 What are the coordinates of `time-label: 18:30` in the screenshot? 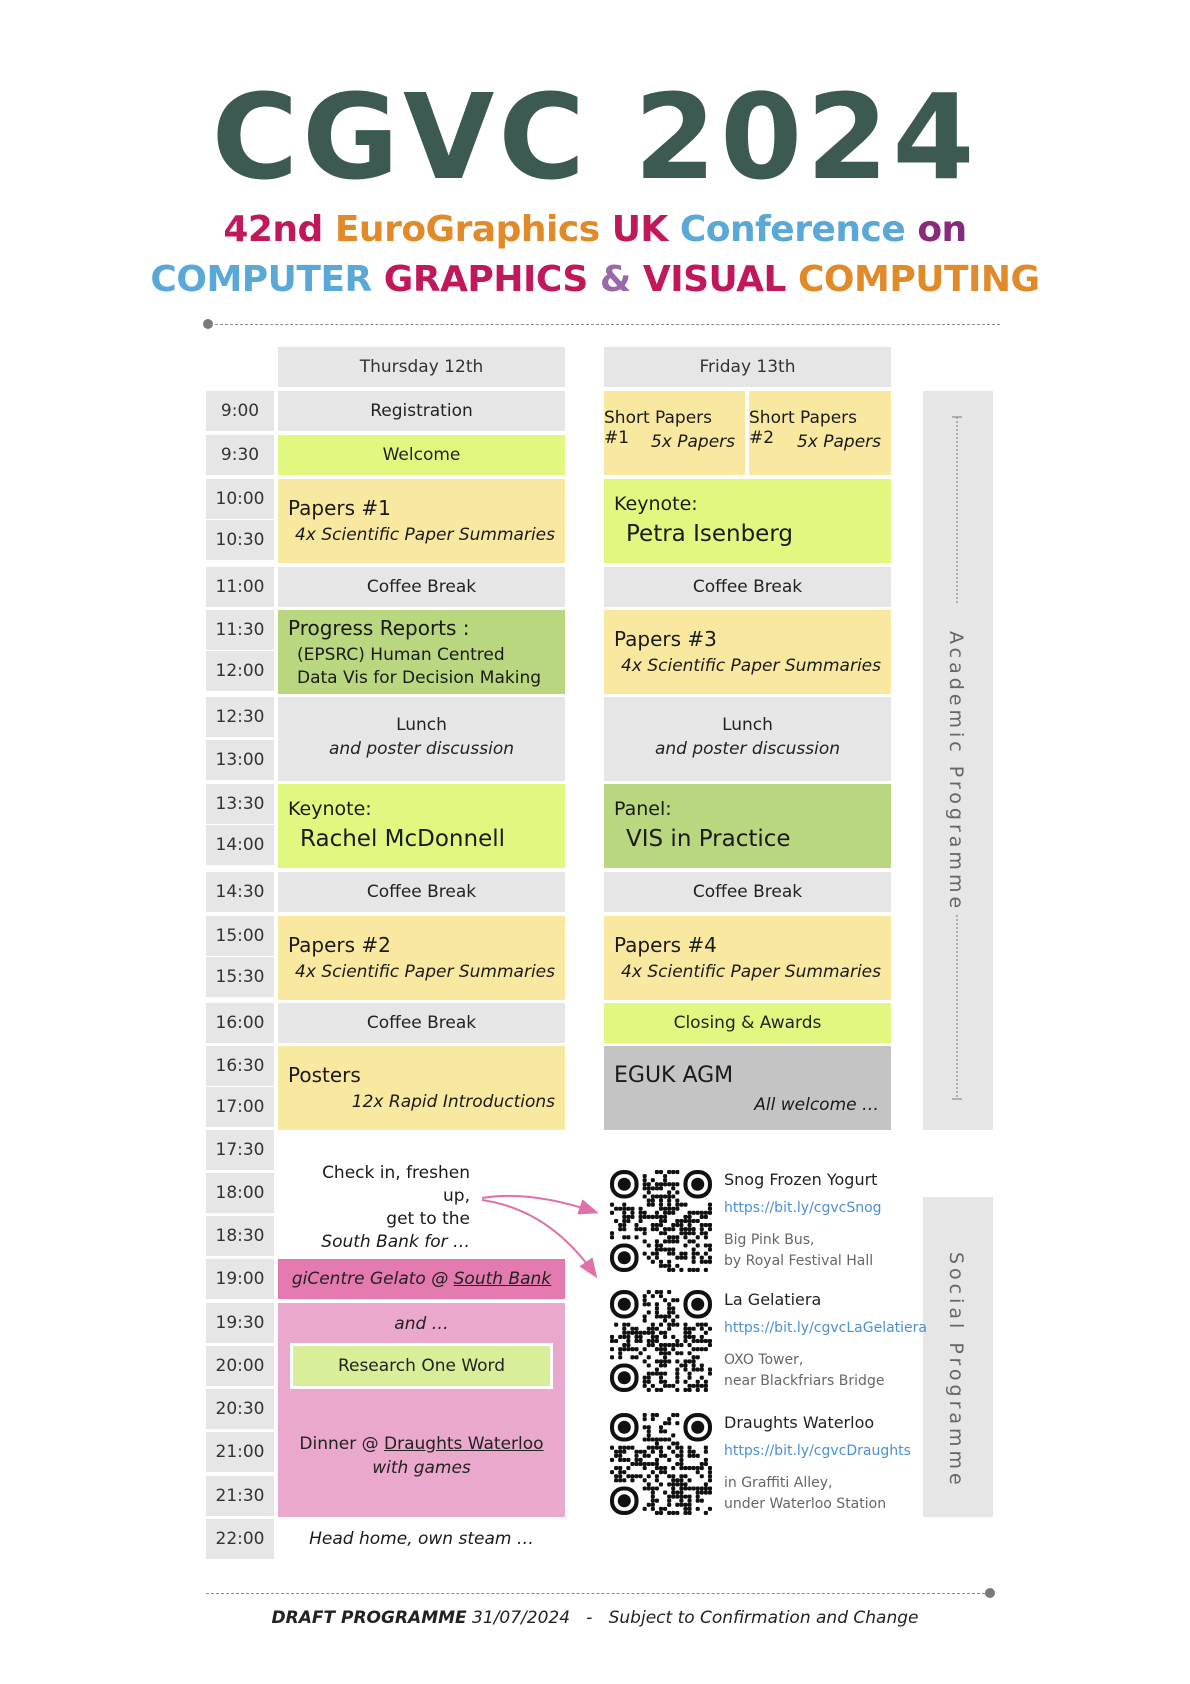 It's located at (240, 1236).